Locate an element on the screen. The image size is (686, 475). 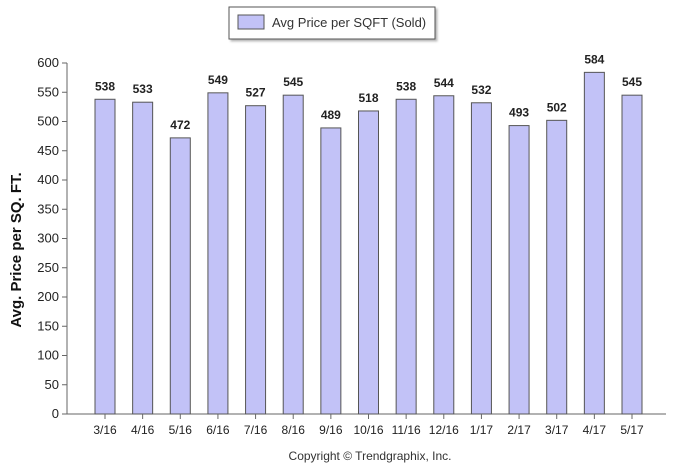
legend: Avg Price per SQFT (Sold) is located at coordinates (332, 23).